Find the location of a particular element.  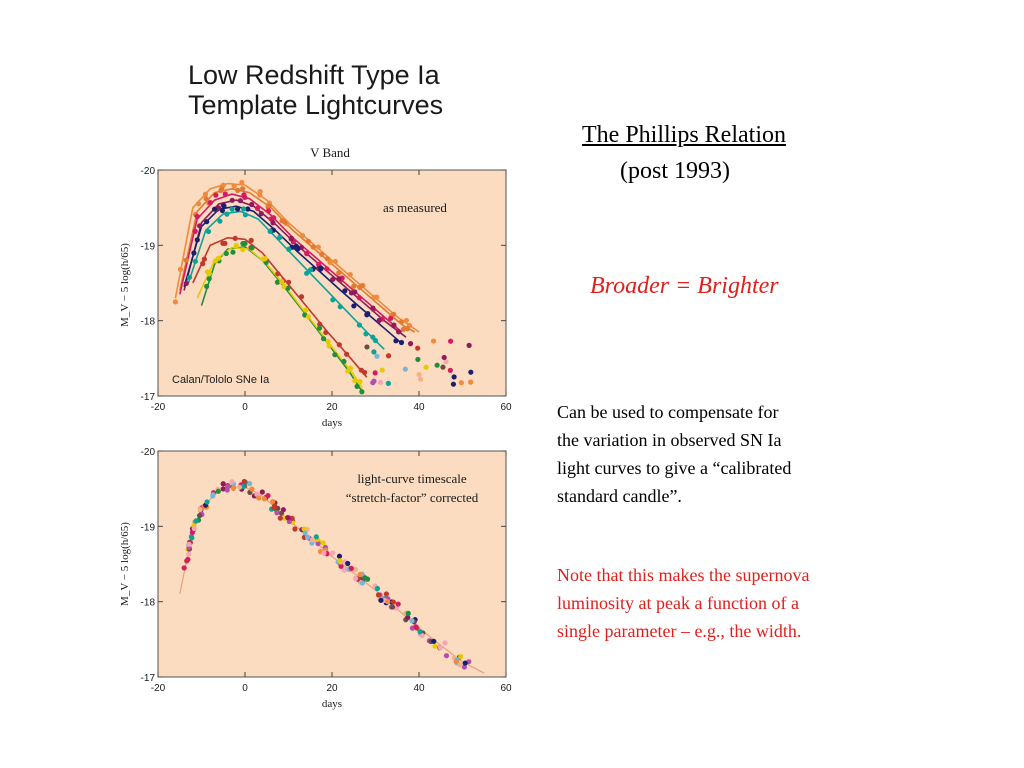

top-y-tick-label: -17 is located at coordinates (148, 397).